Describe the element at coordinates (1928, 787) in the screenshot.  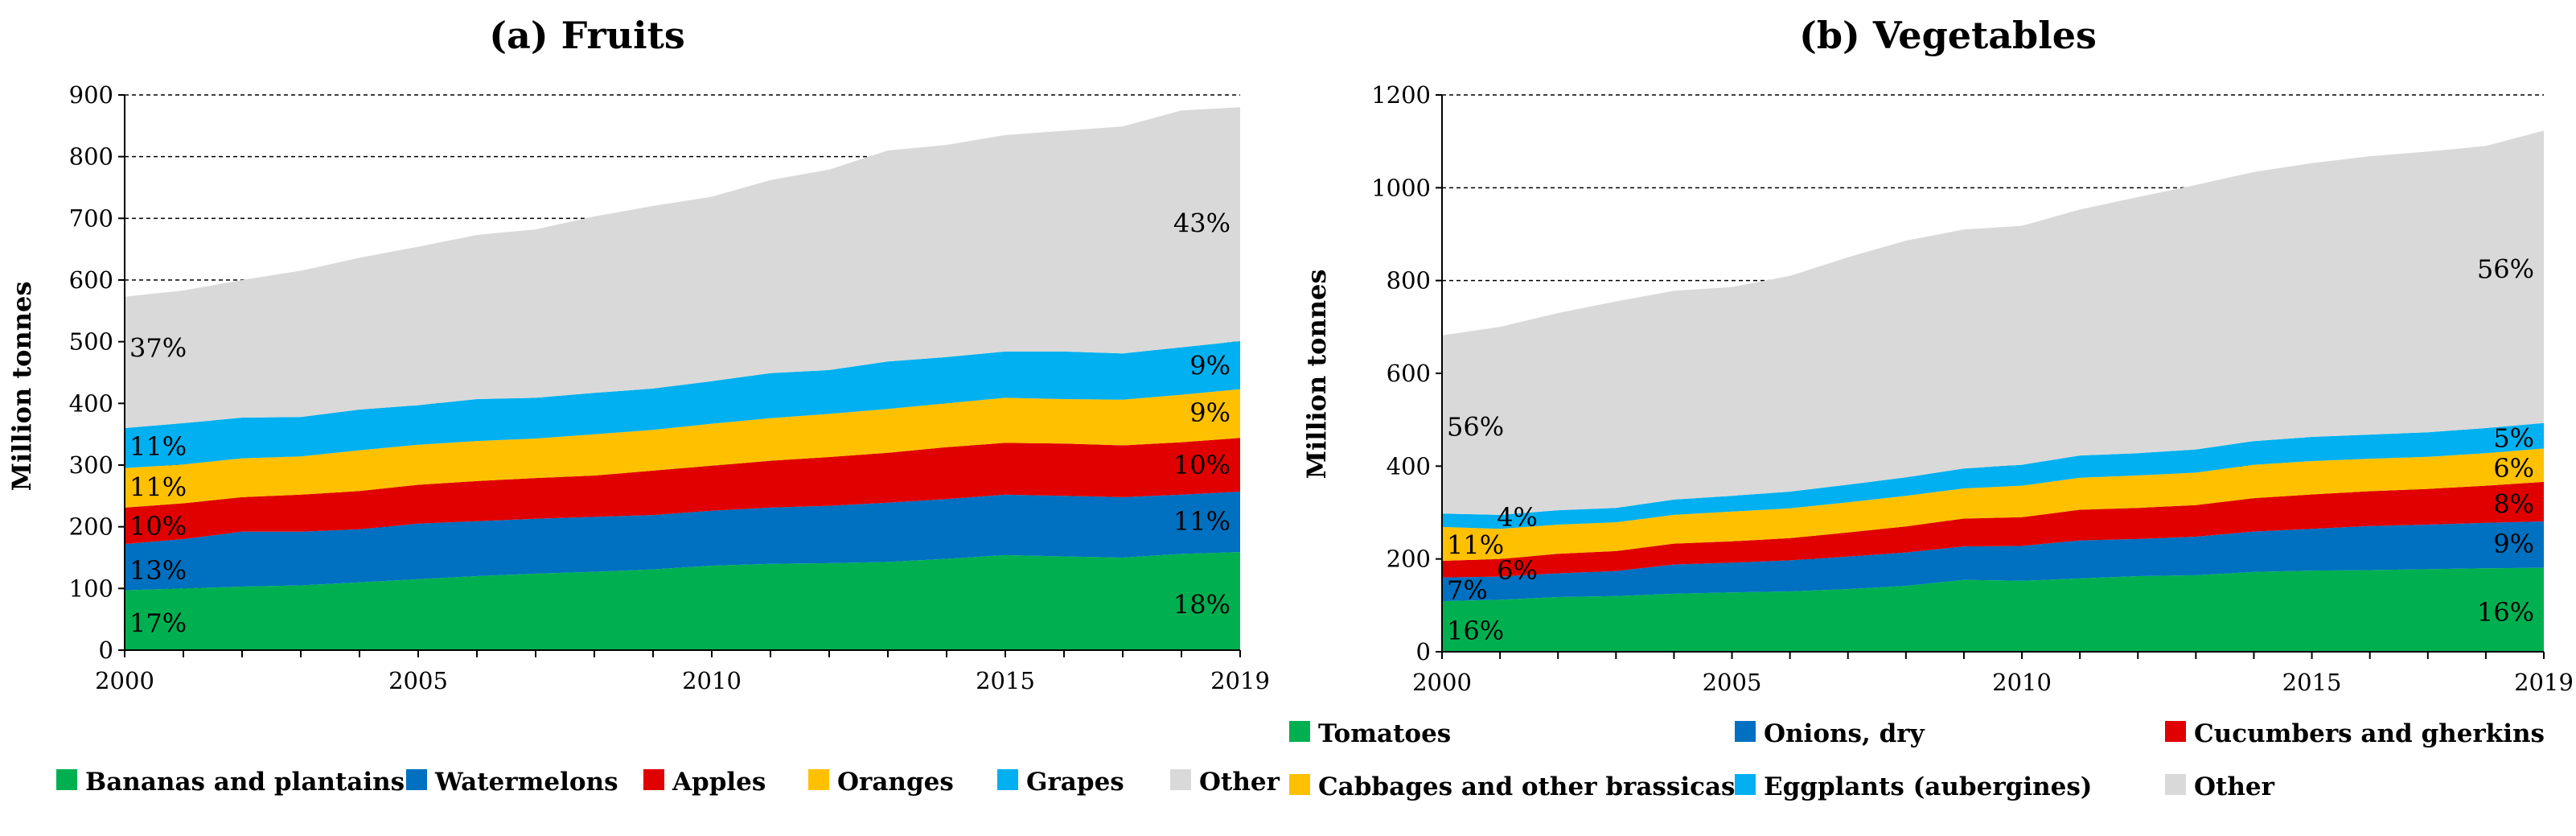
I see `vegetables-legend-label-eggplants-aubergines: Eggplants (aubergines)` at that location.